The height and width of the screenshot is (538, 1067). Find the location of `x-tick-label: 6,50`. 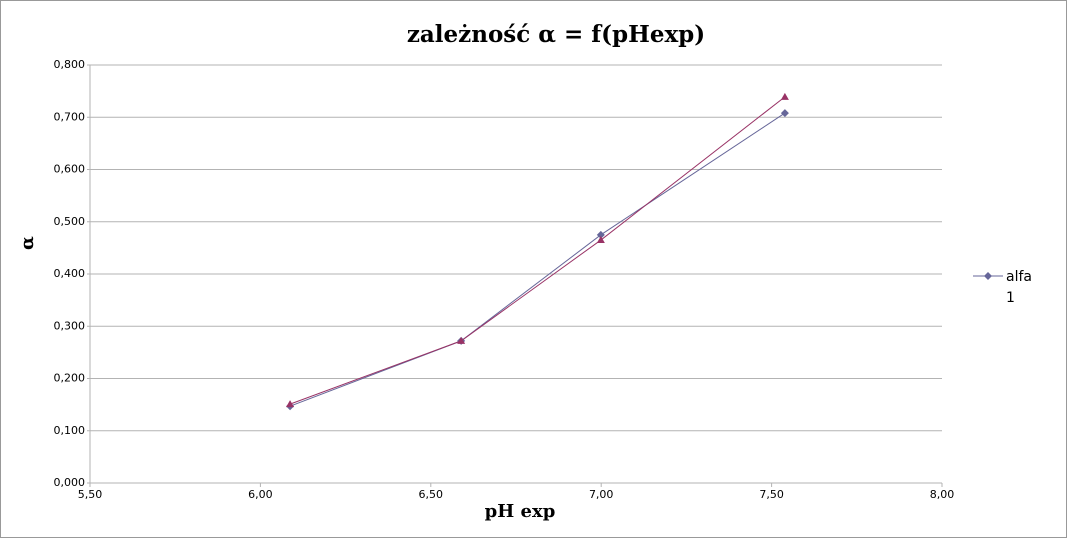

x-tick-label: 6,50 is located at coordinates (431, 494).